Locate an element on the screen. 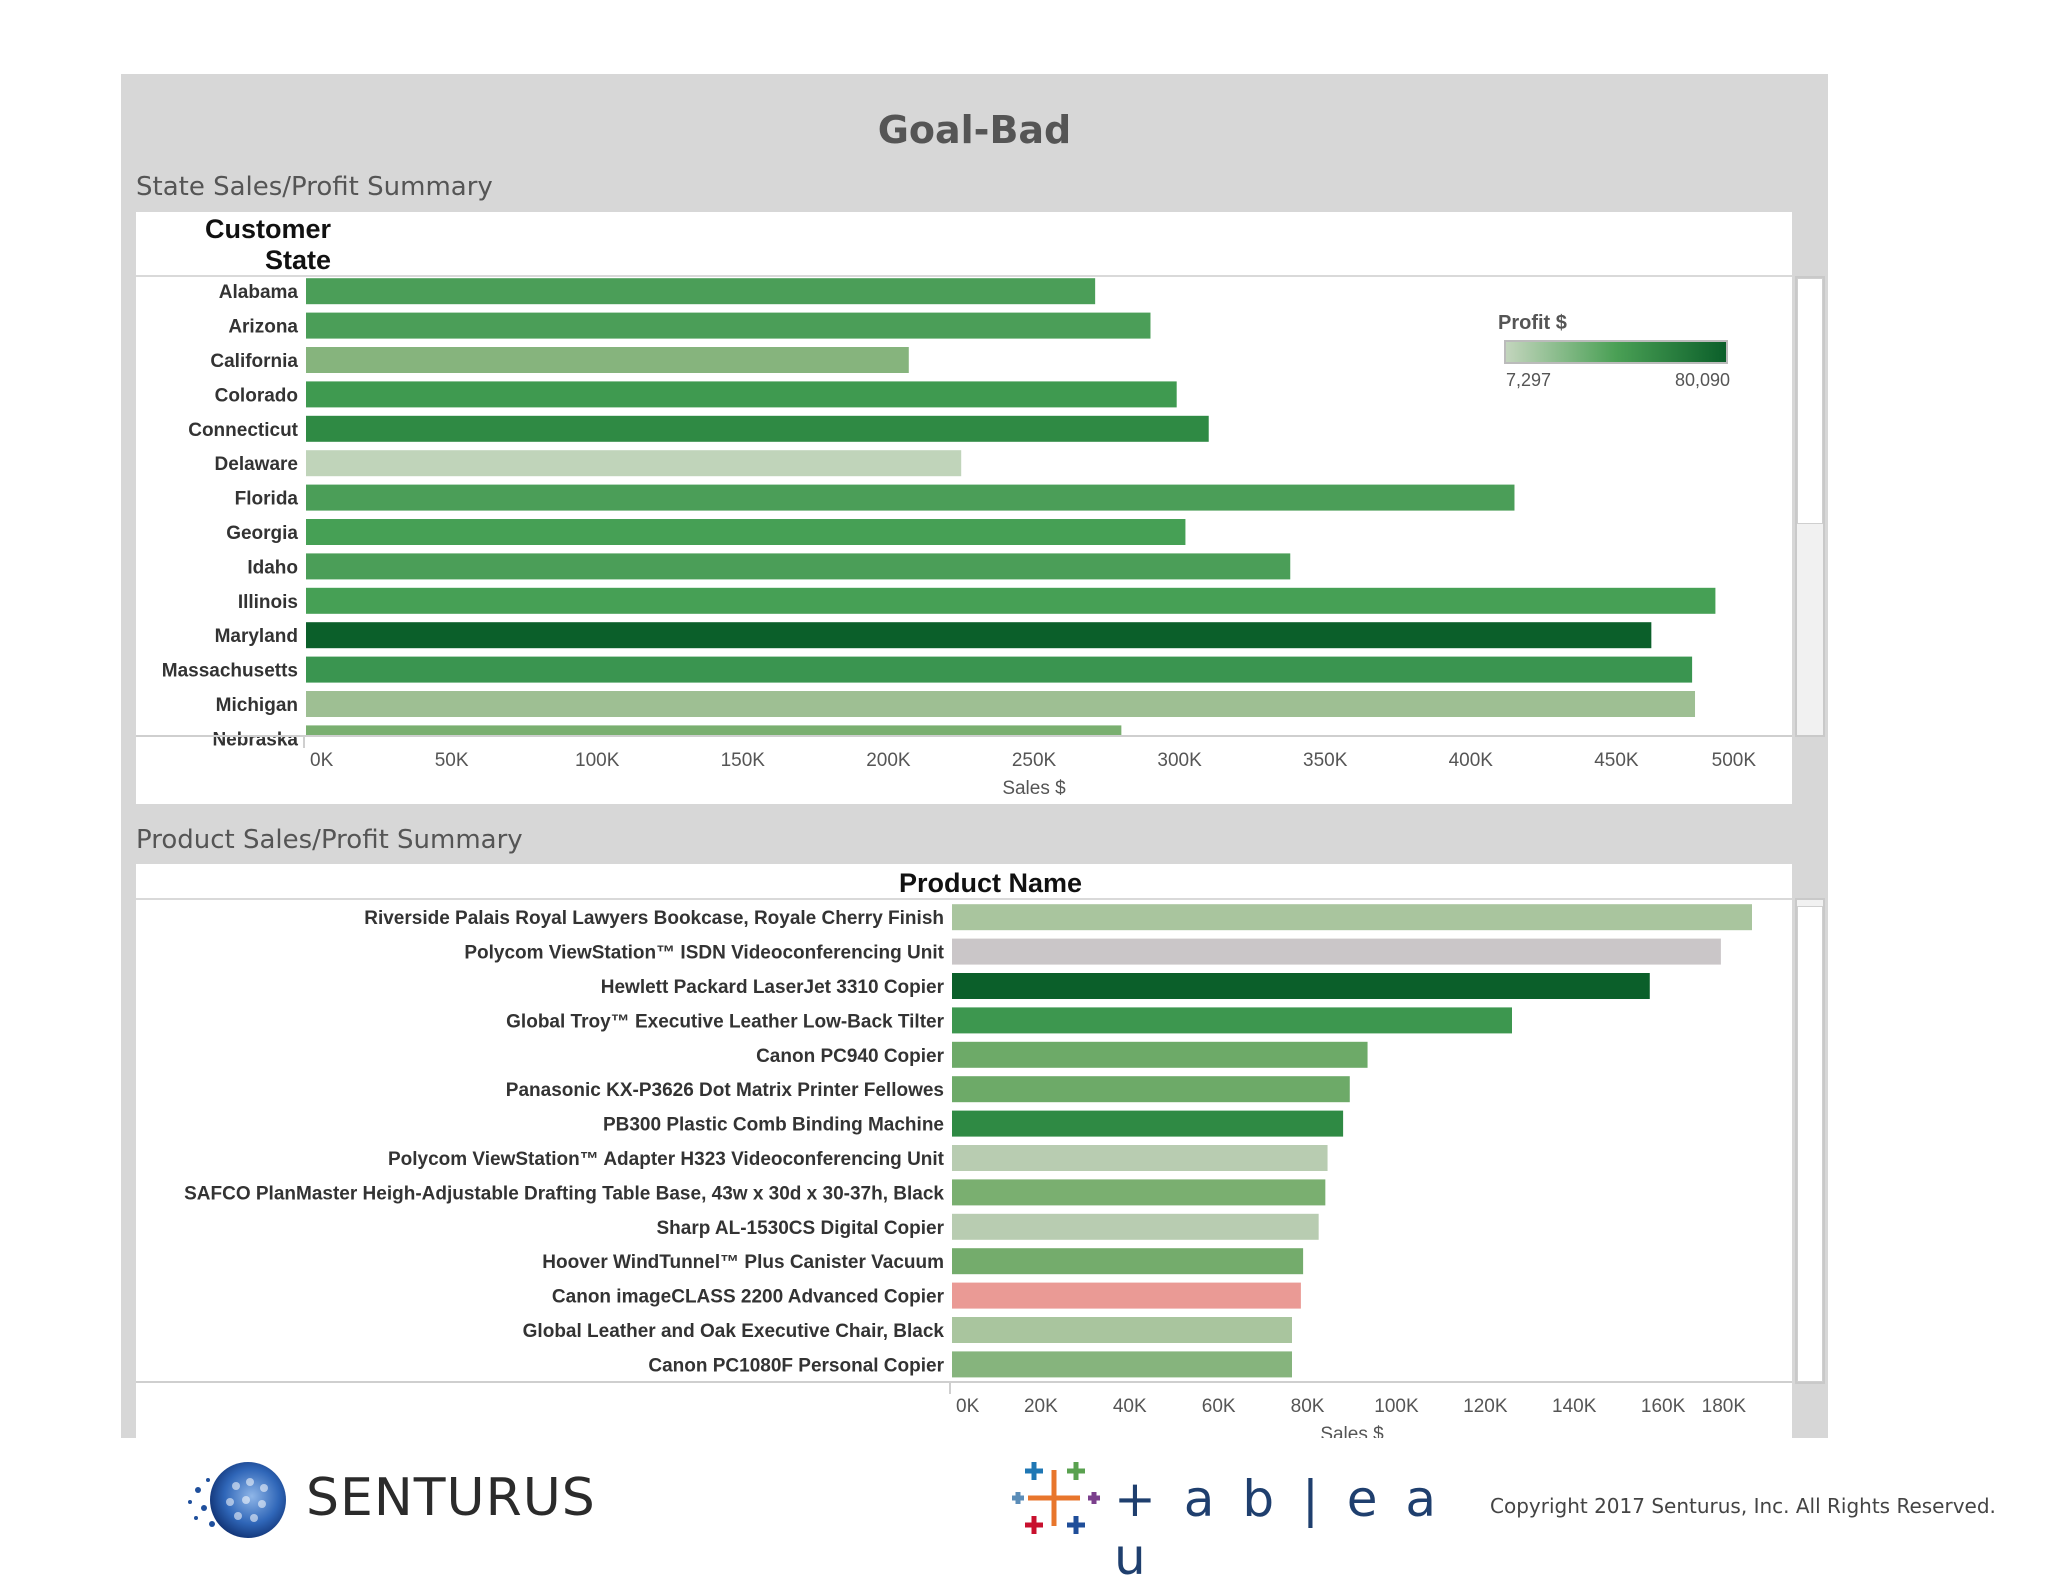 This screenshot has width=2048, height=1586. product-category-label: Sharp AL-1530CS Digital Copier is located at coordinates (800, 1228).